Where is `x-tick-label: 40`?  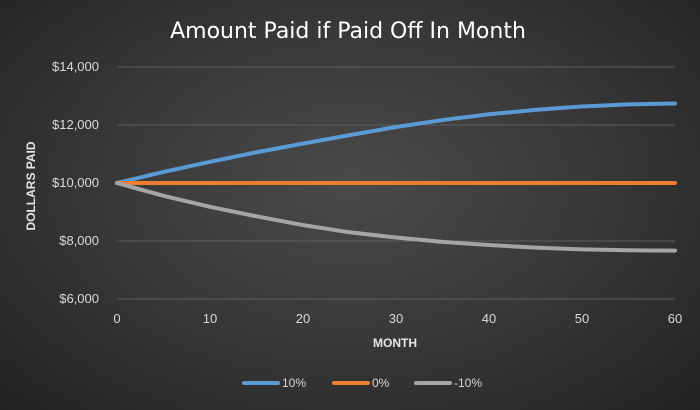 x-tick-label: 40 is located at coordinates (489, 318).